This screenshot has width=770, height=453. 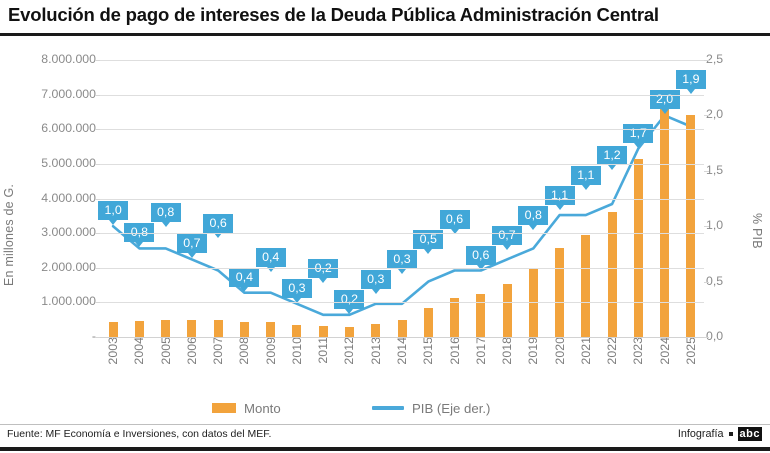 I want to click on x-axis-label-2009: 2009, so click(x=270, y=351).